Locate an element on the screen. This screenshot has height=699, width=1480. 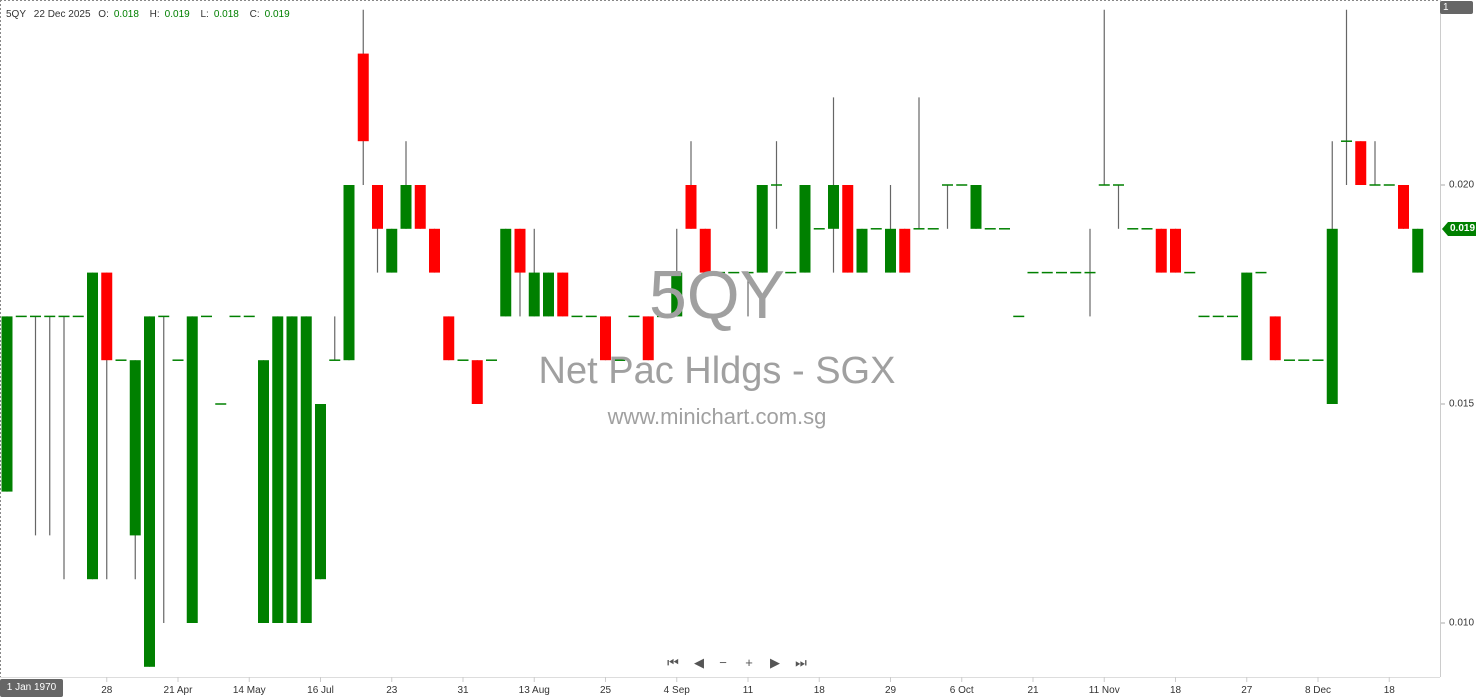
scroll-to-start-icon: ⏮ is located at coordinates (673, 662).